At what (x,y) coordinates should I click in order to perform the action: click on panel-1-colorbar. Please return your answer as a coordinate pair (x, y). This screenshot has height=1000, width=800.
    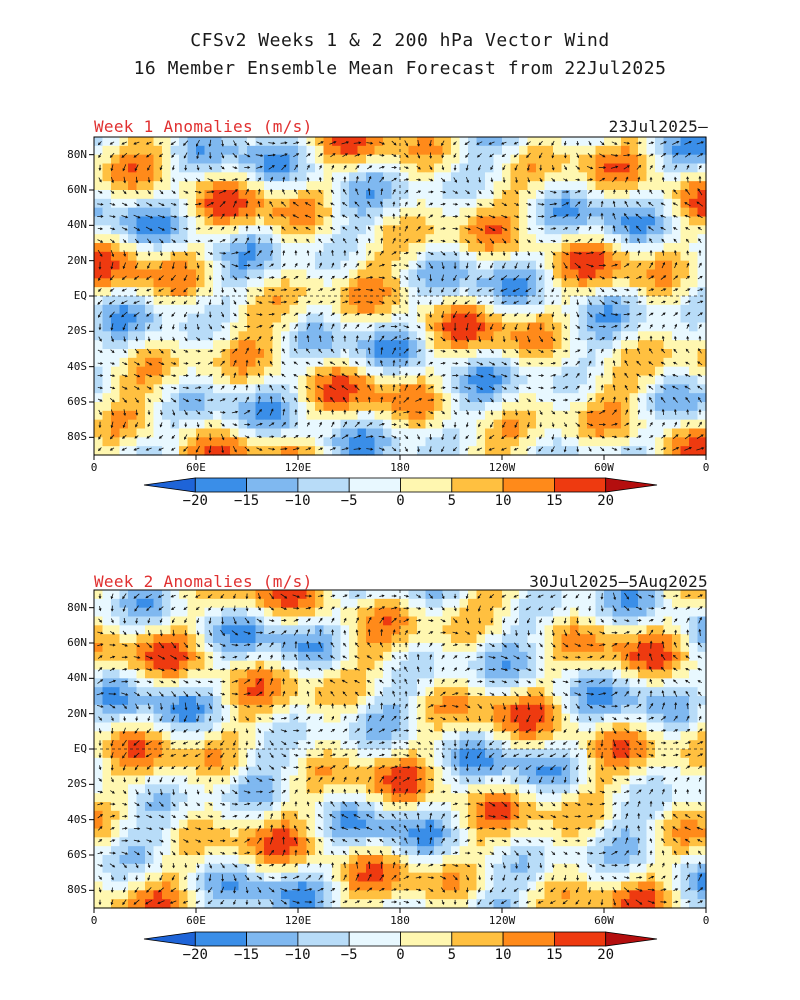
    Looking at the image, I should click on (400, 485).